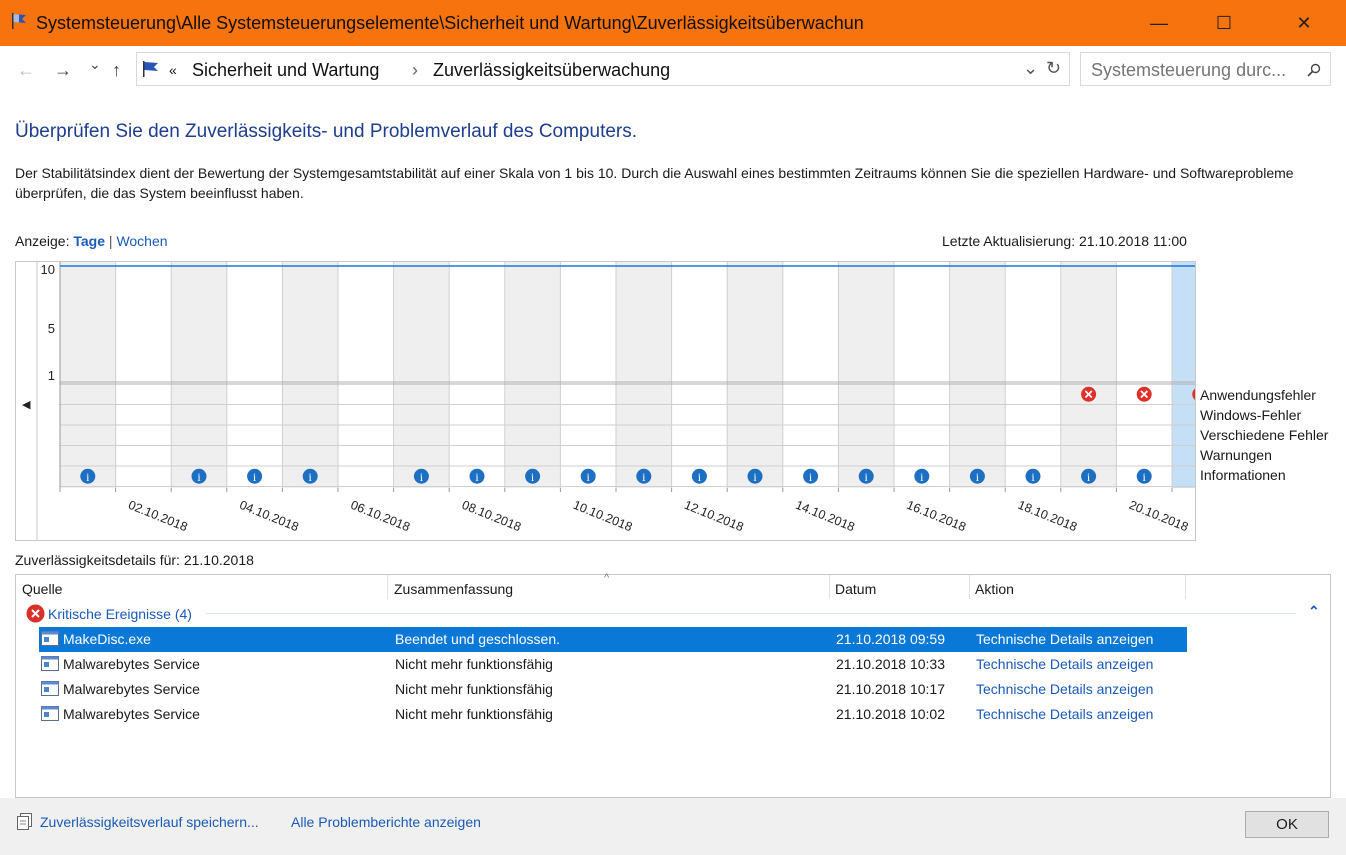 This screenshot has height=855, width=1346. I want to click on view-days-link: Tage, so click(89, 241).